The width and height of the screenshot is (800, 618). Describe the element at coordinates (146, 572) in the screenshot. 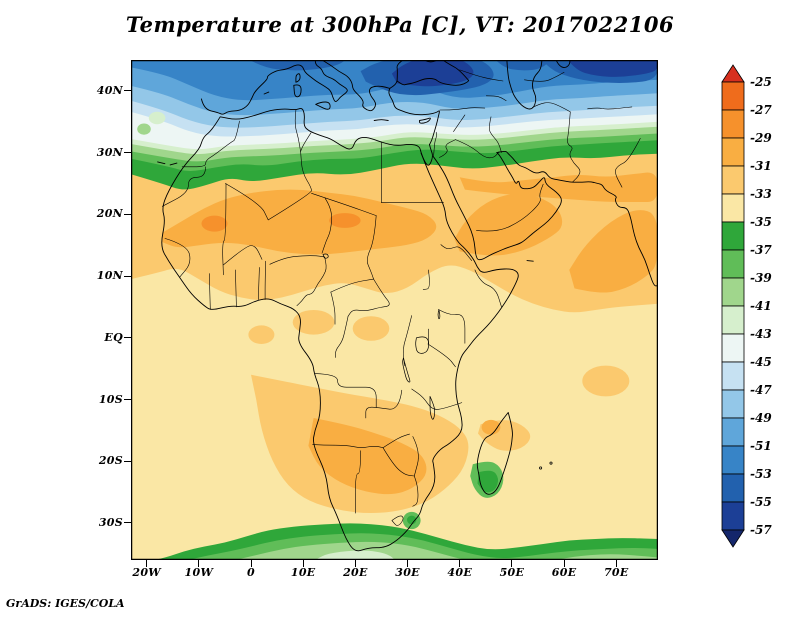

I see `x-tick-label: 20W` at that location.